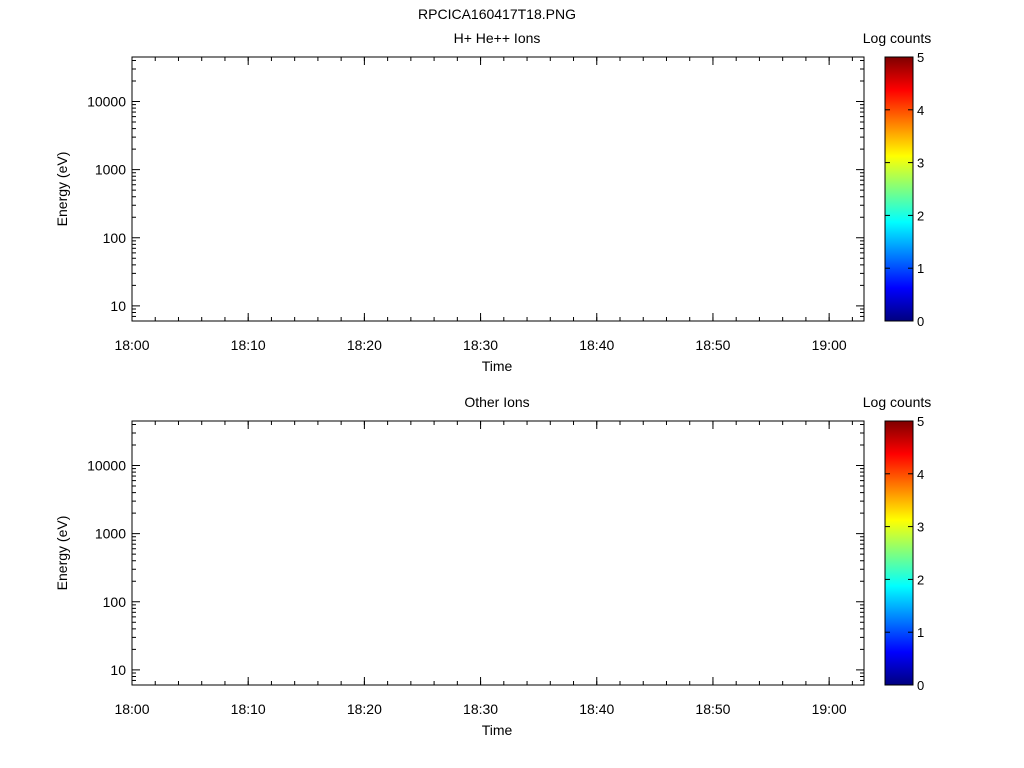  I want to click on figure-title: RPCICA160417T18.PNG, so click(497, 14).